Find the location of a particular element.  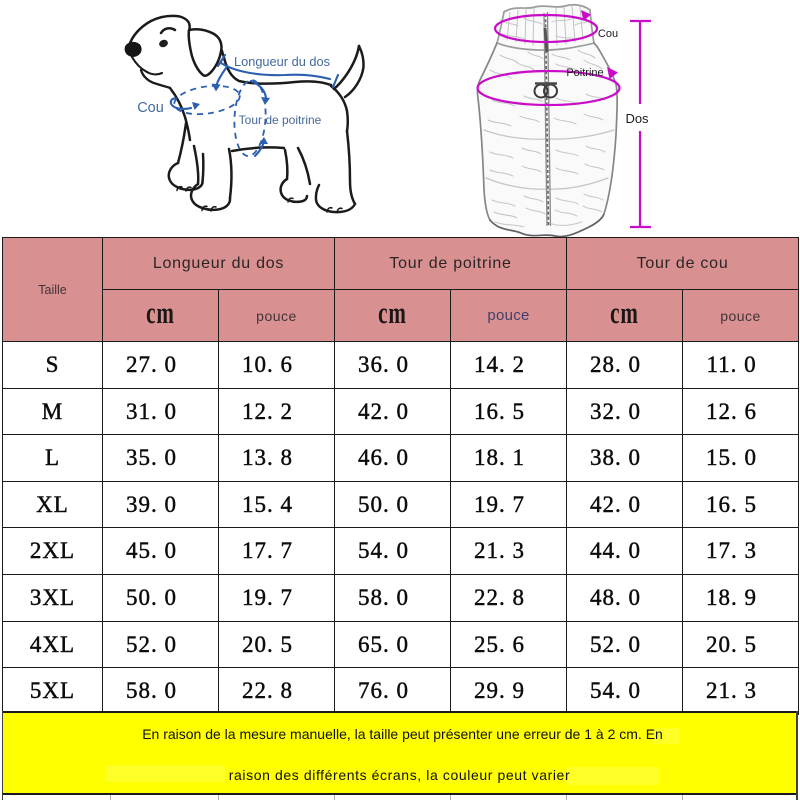

svg-text: Longueur du dos is located at coordinates (282, 61).